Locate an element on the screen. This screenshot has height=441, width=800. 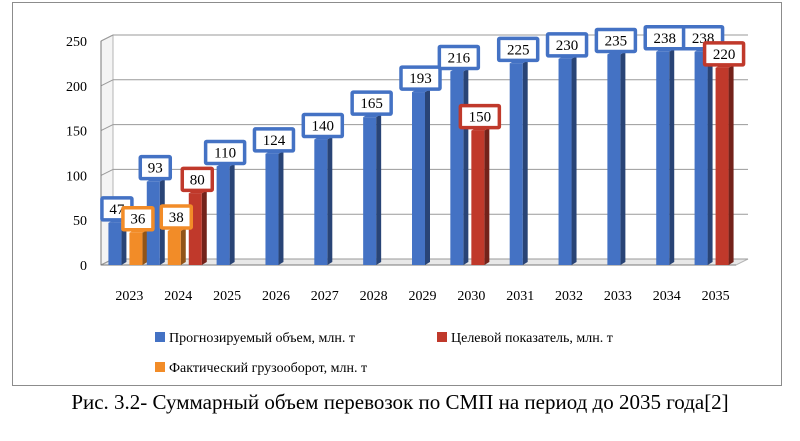
x-tick-label: 2027 is located at coordinates (325, 296).